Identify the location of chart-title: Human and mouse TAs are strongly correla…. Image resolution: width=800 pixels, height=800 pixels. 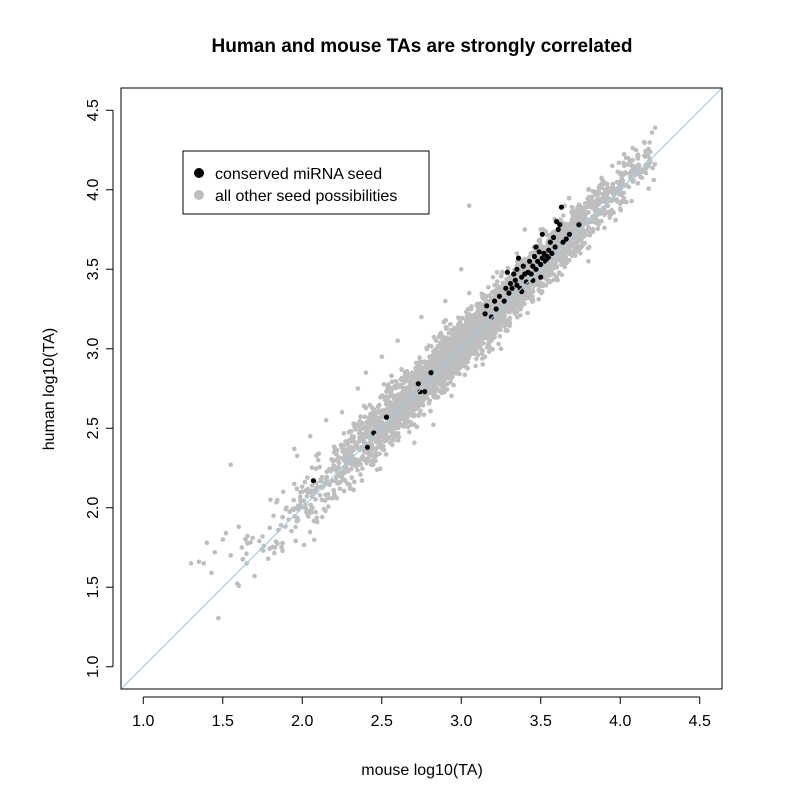
(422, 46).